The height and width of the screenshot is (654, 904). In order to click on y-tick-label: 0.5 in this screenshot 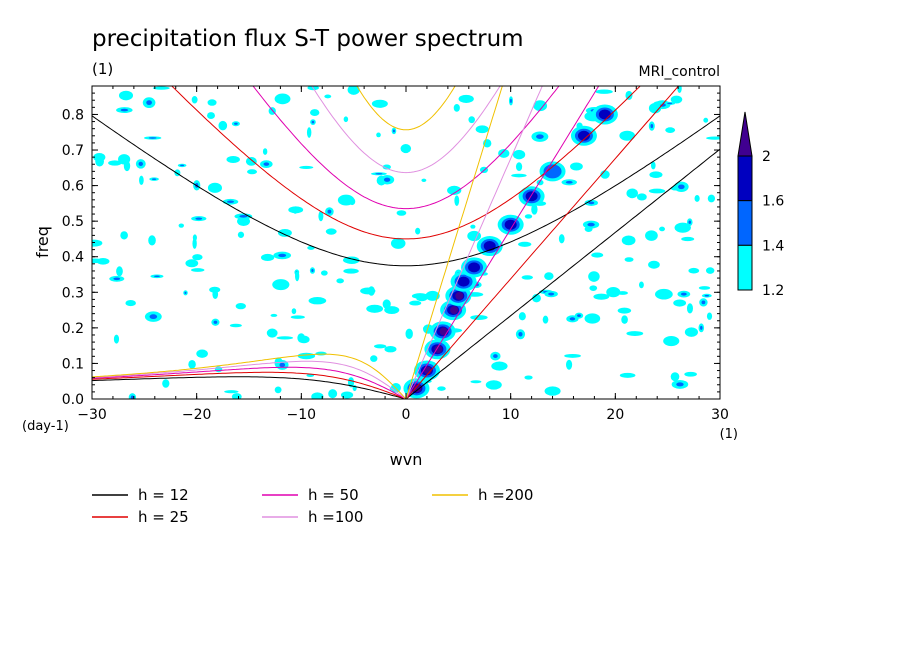, I will do `click(73, 222)`.